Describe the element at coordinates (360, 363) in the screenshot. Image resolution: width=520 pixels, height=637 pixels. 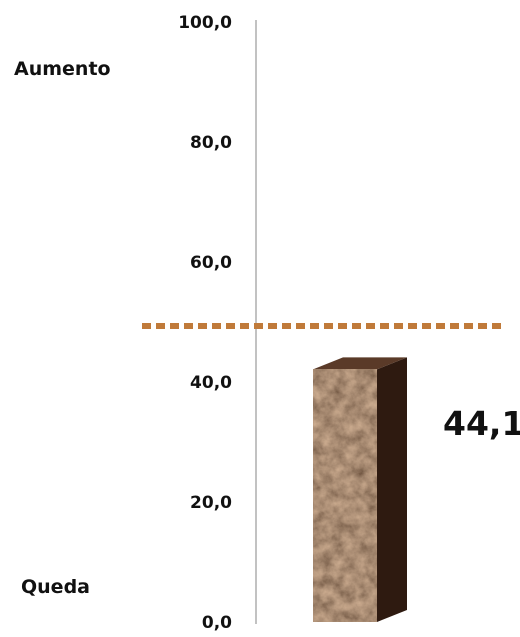
I see `bar-top` at that location.